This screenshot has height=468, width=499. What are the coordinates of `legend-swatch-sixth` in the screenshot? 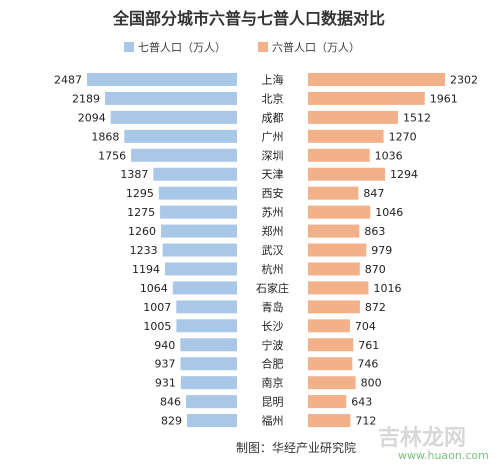 It's located at (263, 47).